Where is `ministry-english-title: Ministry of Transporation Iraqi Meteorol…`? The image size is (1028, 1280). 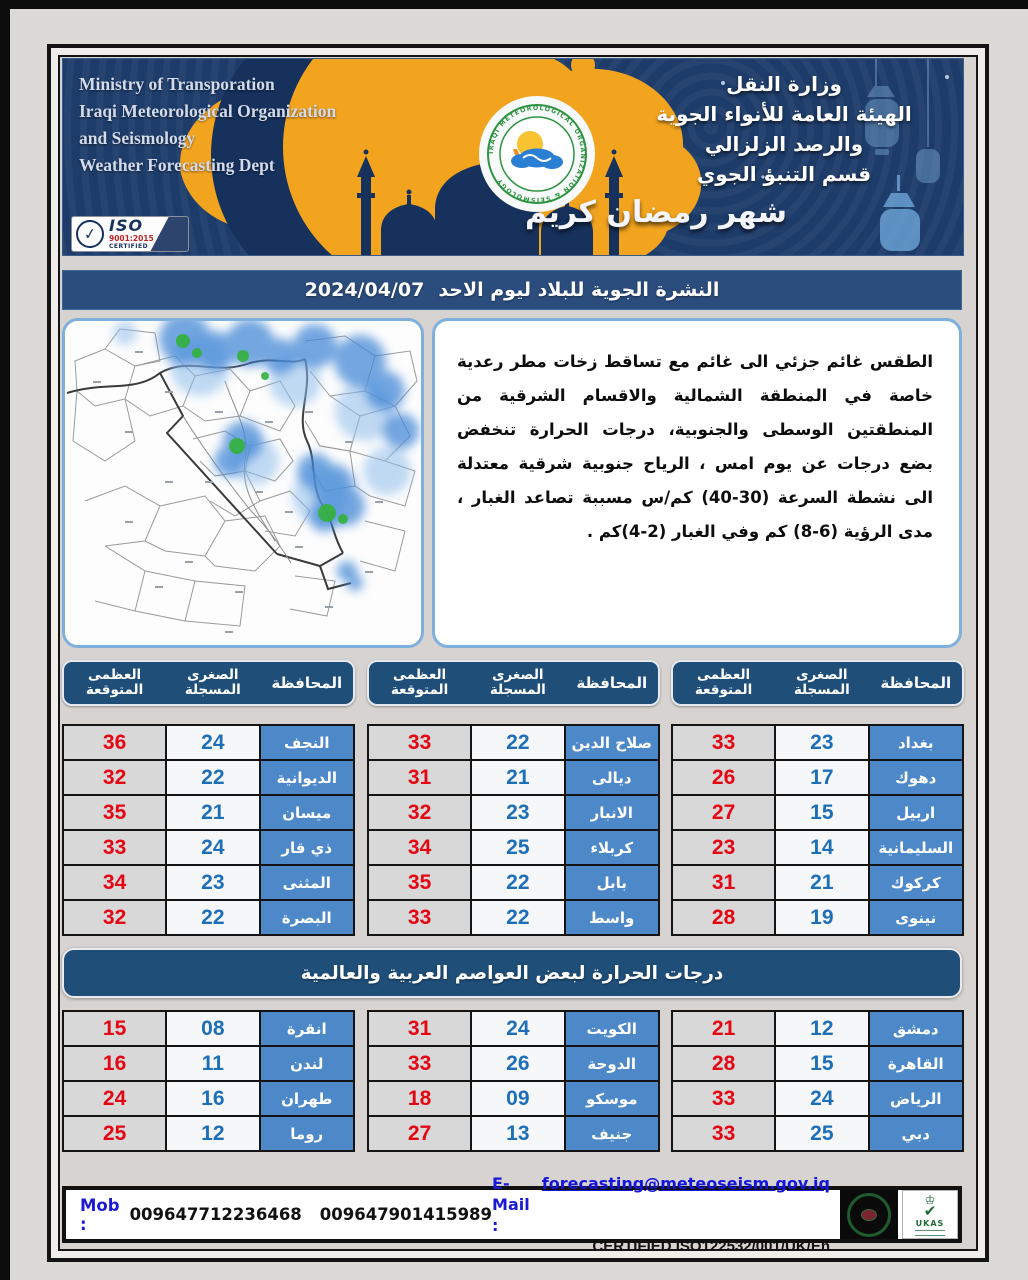
ministry-english-title: Ministry of Transporation Iraqi Meteorol… is located at coordinates (249, 125).